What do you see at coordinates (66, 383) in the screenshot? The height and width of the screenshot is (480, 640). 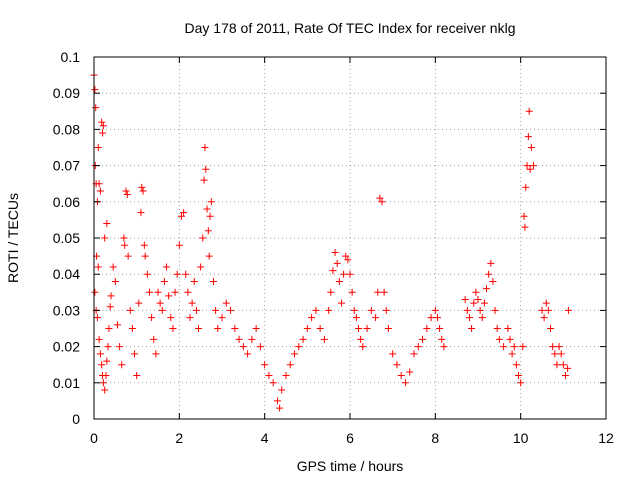 I see `y-tick-label: 0.01` at bounding box center [66, 383].